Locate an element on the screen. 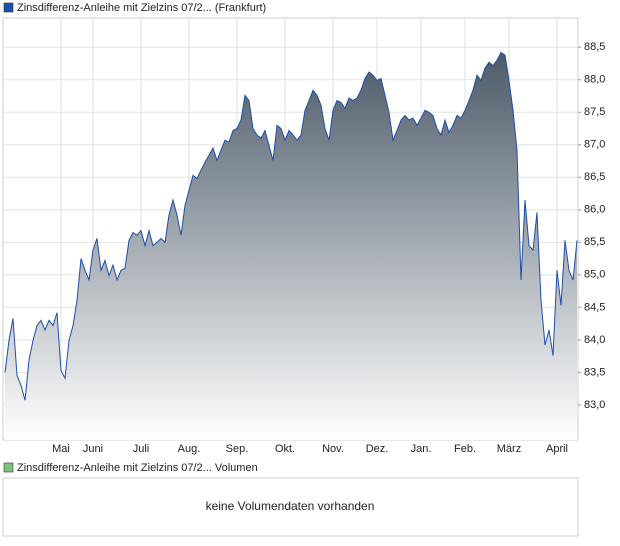 Image resolution: width=620 pixels, height=546 pixels. x-tick-label: Jan. is located at coordinates (421, 449).